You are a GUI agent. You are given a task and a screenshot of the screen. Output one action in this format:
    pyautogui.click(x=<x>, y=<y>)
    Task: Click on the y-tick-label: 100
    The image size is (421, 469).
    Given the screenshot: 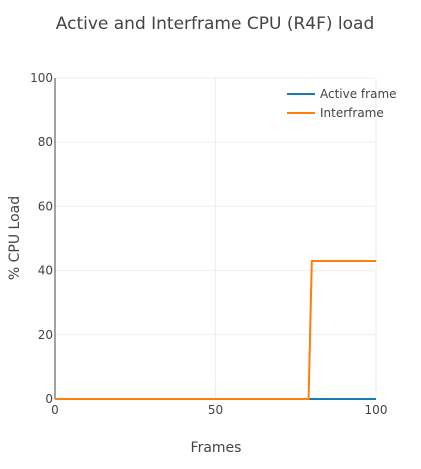 What is the action you would take?
    pyautogui.click(x=41, y=78)
    